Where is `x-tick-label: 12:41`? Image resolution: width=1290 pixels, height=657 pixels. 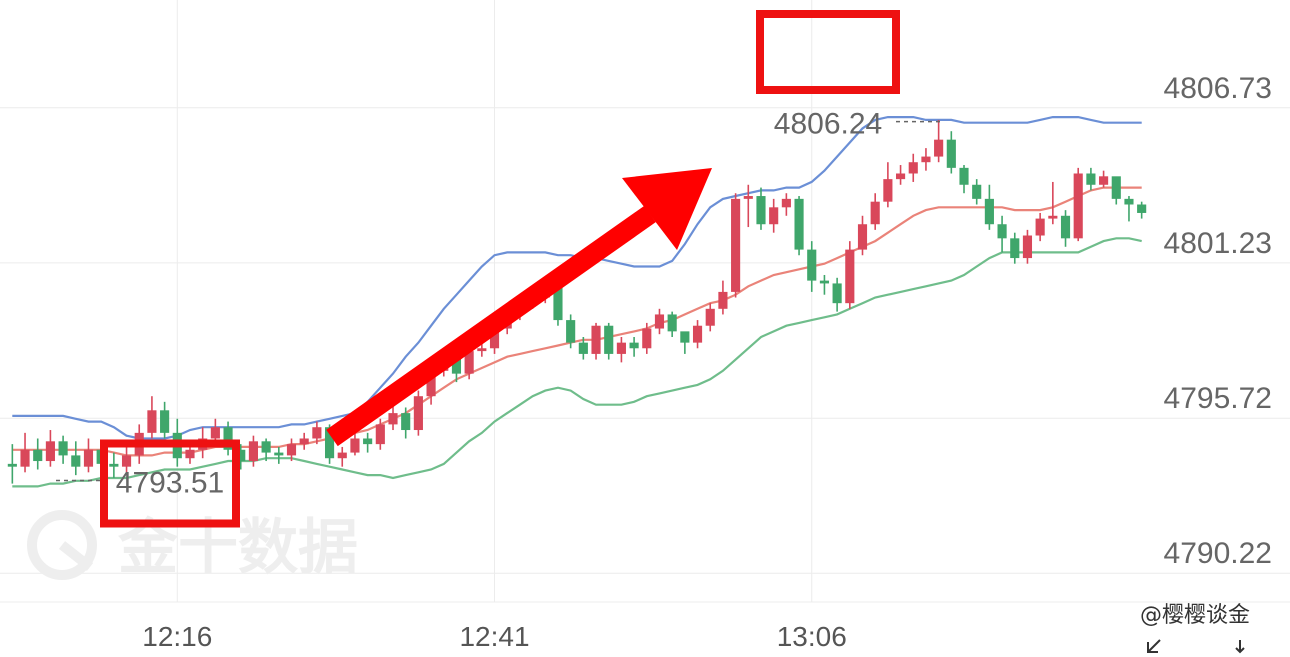 x-tick-label: 12:41 is located at coordinates (494, 636).